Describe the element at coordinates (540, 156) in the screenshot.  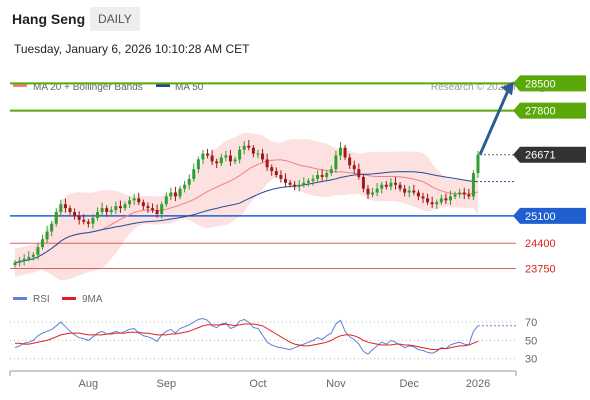
I see `last-price-label: 26671` at that location.